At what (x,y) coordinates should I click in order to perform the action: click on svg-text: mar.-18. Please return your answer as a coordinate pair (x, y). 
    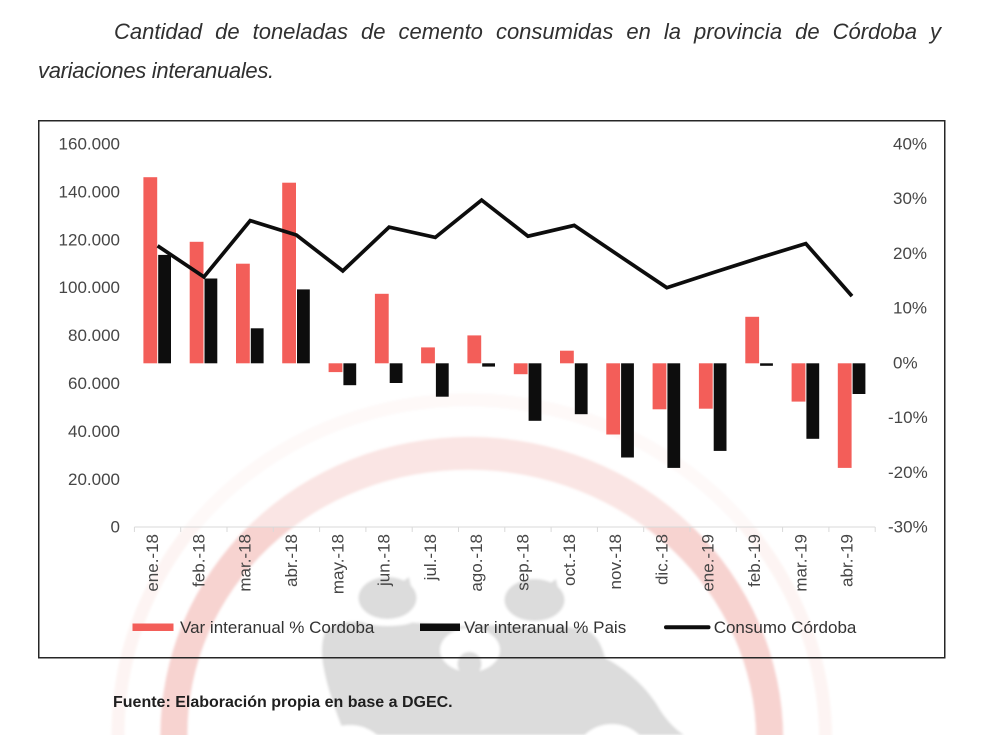
    Looking at the image, I should click on (245, 563).